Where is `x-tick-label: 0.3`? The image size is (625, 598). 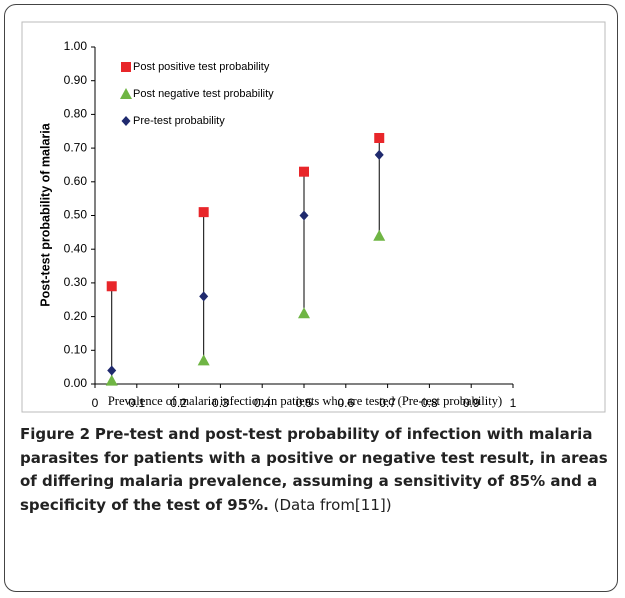 x-tick-label: 0.3 is located at coordinates (220, 403).